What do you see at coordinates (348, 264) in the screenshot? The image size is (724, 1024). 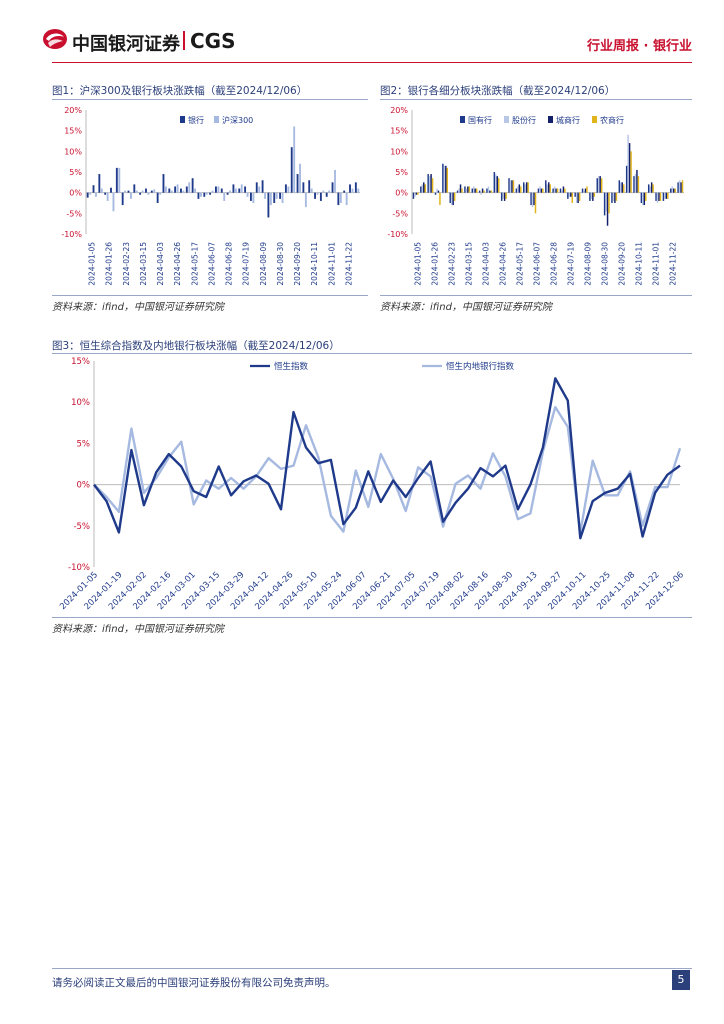 I see `x-tick-label: 2024-11-22` at bounding box center [348, 264].